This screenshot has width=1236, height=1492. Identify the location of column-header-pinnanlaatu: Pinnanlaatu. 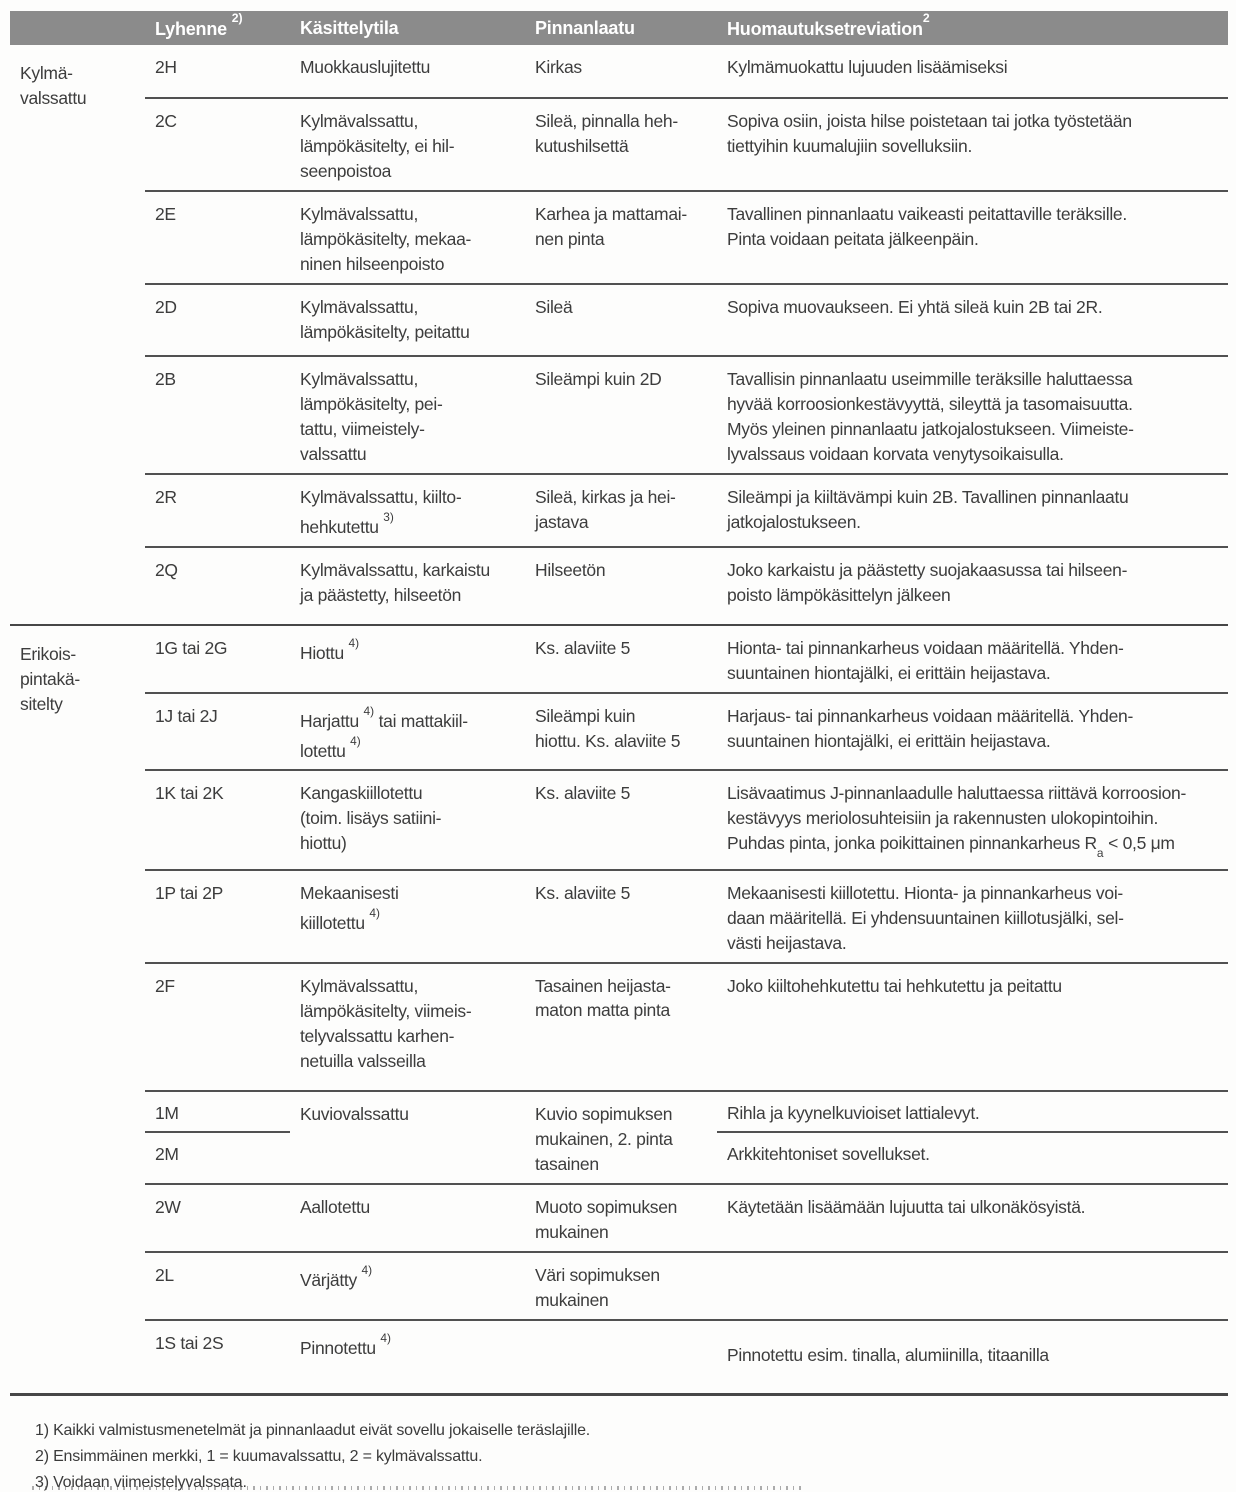
(585, 27).